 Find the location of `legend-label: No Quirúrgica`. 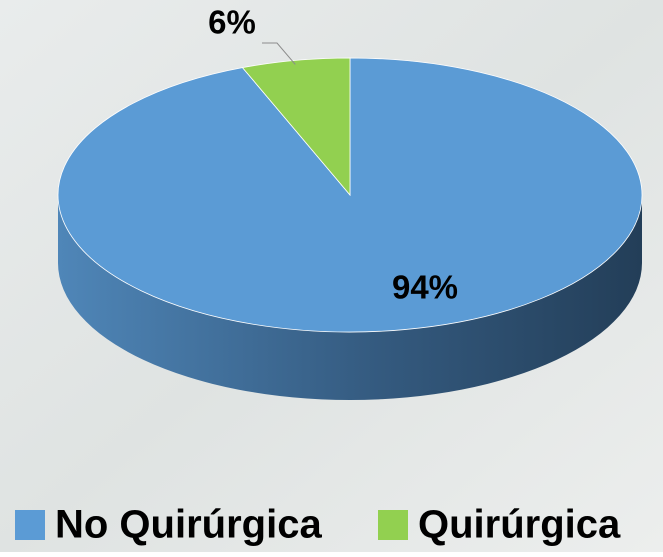

legend-label: No Quirúrgica is located at coordinates (188, 525).